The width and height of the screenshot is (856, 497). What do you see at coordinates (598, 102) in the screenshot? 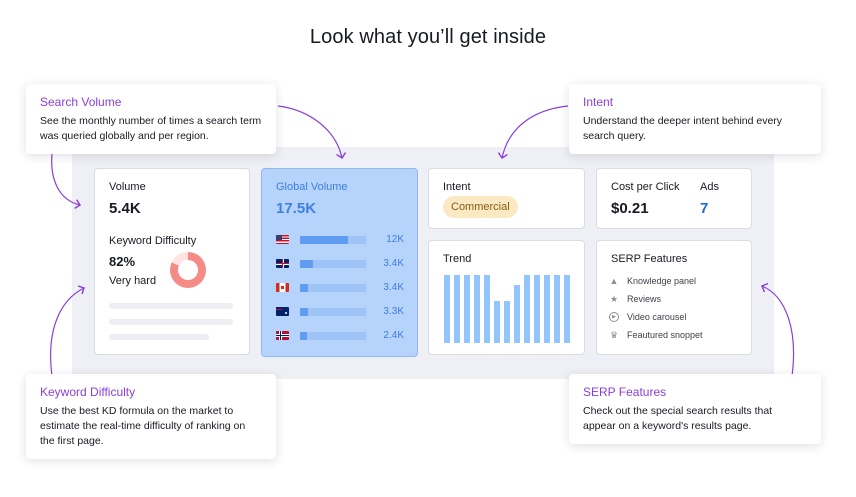
I see `callout-title: Intent` at bounding box center [598, 102].